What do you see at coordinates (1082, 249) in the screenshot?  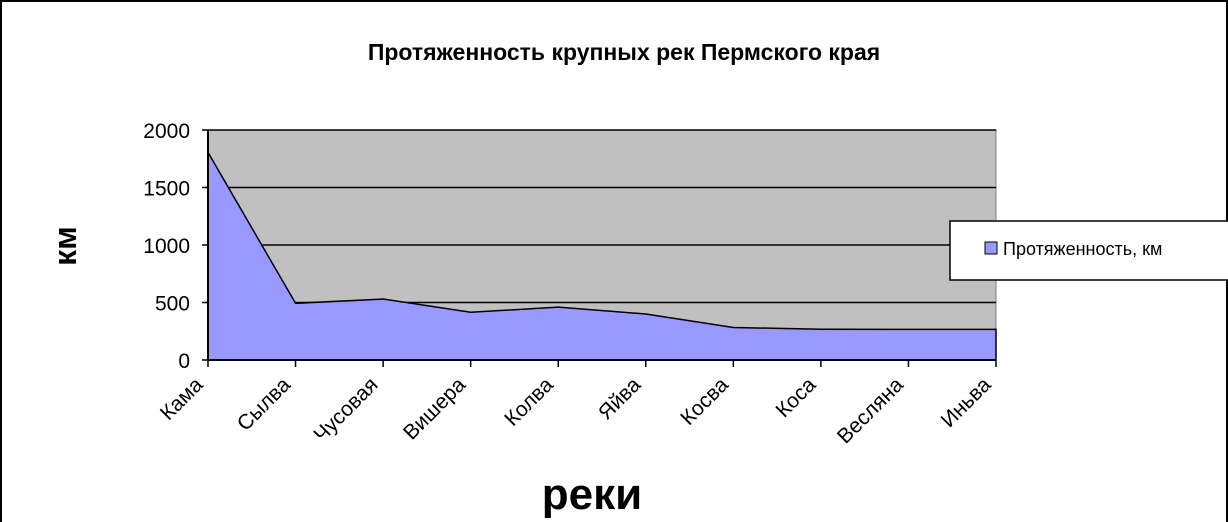 I see `legend-label: Протяженность, км` at bounding box center [1082, 249].